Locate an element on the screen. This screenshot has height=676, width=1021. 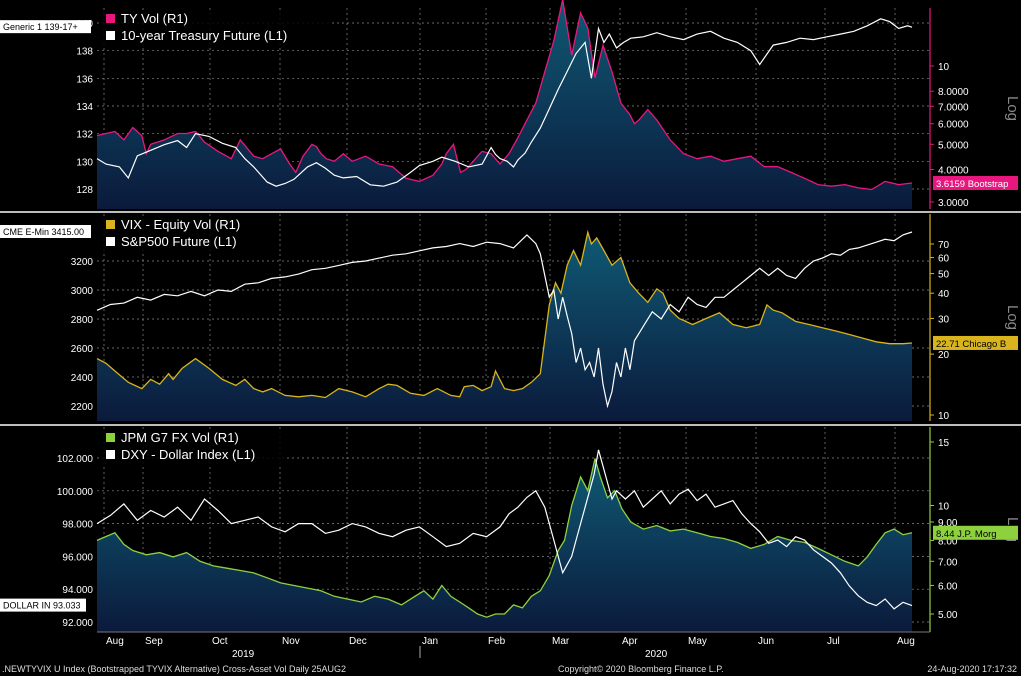
right-last-value-label: 8.44 J.P. Morg is located at coordinates (966, 534).